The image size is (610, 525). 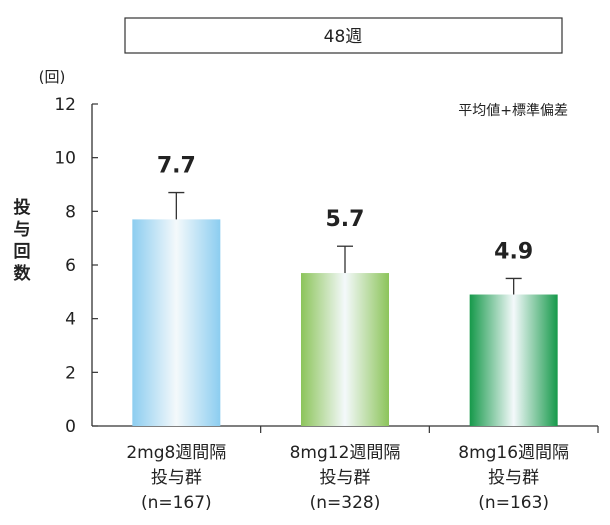 What do you see at coordinates (70, 373) in the screenshot?
I see `y-tick-label: 2` at bounding box center [70, 373].